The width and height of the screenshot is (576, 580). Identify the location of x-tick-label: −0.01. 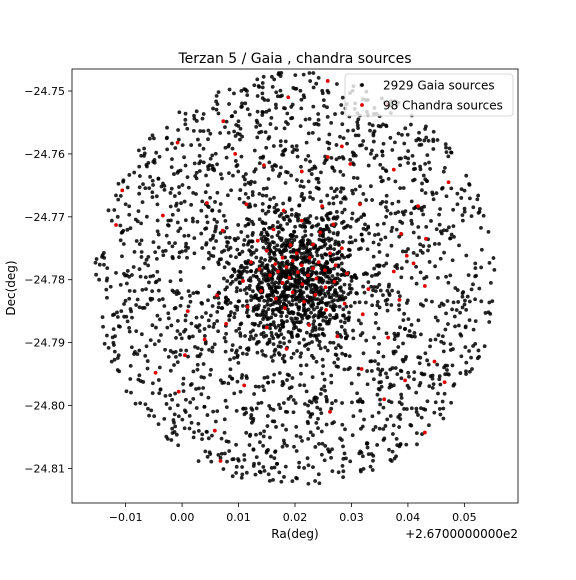
(126, 517).